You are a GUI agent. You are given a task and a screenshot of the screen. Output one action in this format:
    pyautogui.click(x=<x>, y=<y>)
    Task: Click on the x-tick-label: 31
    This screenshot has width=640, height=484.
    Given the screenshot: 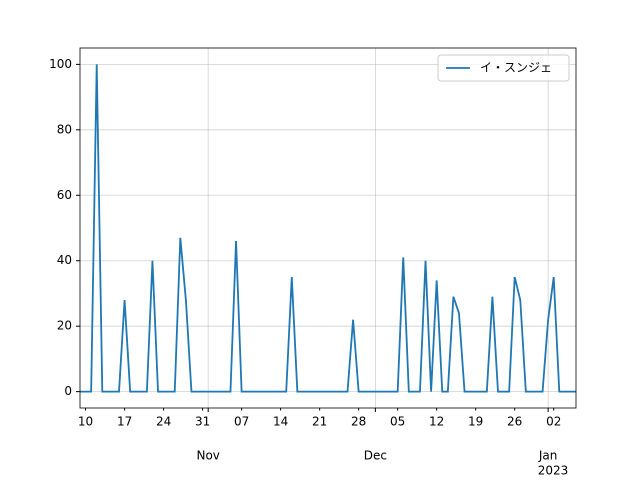 What is the action you would take?
    pyautogui.click(x=202, y=422)
    